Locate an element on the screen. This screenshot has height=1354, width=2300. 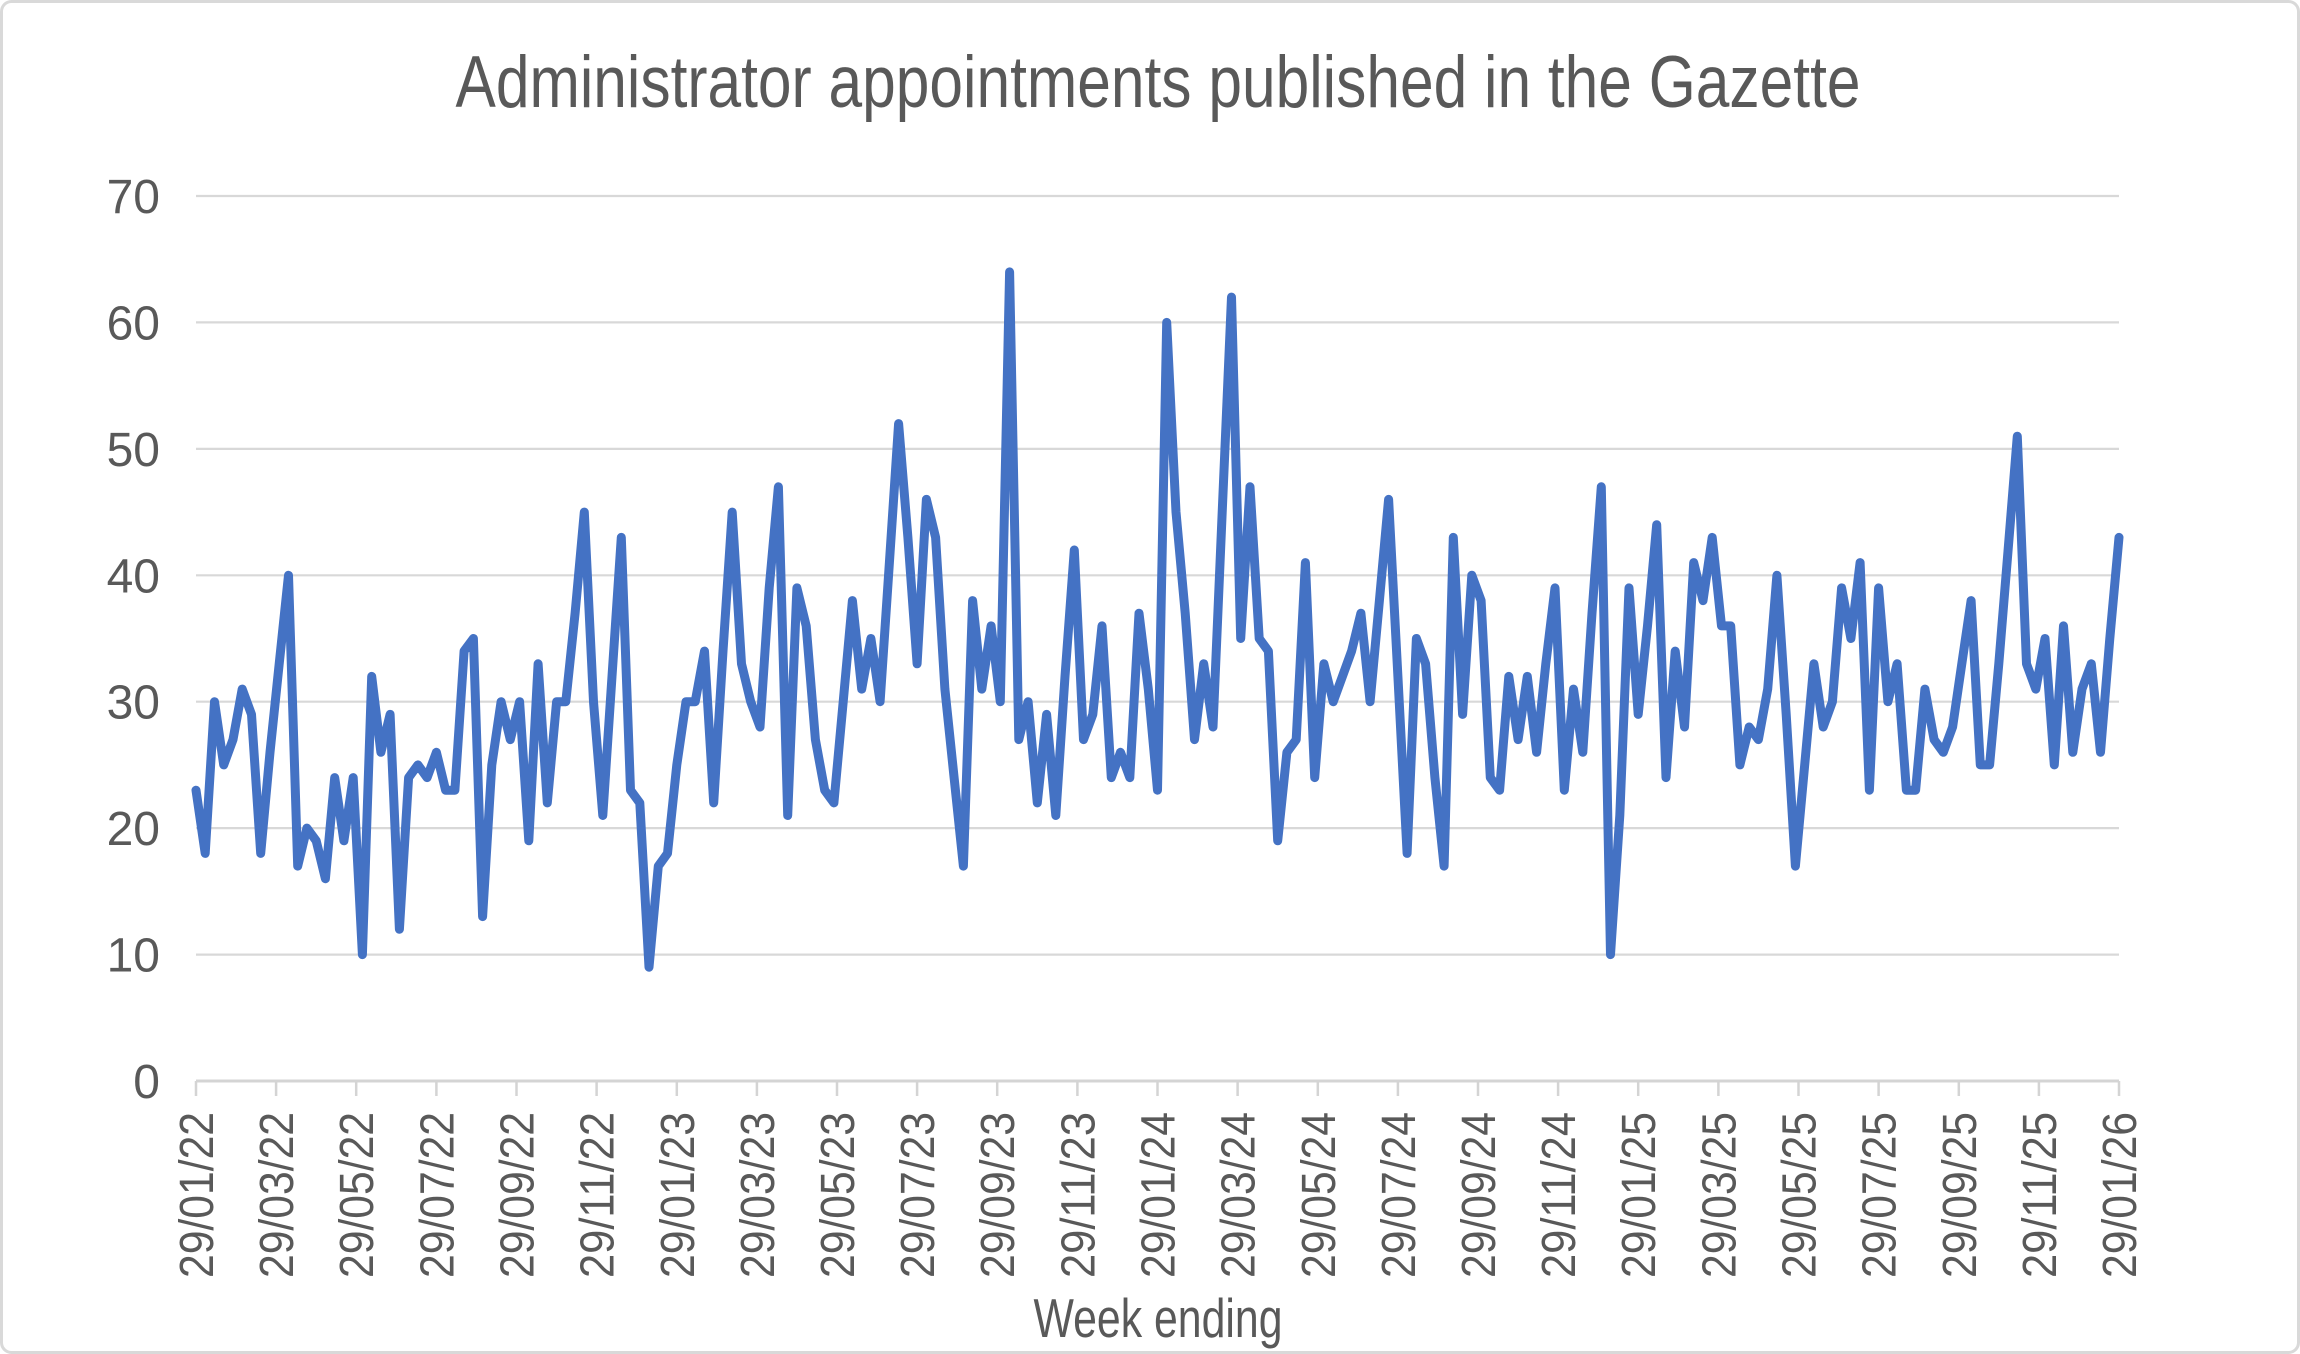
svg-text: 29/01/26 is located at coordinates (2120, 1195).